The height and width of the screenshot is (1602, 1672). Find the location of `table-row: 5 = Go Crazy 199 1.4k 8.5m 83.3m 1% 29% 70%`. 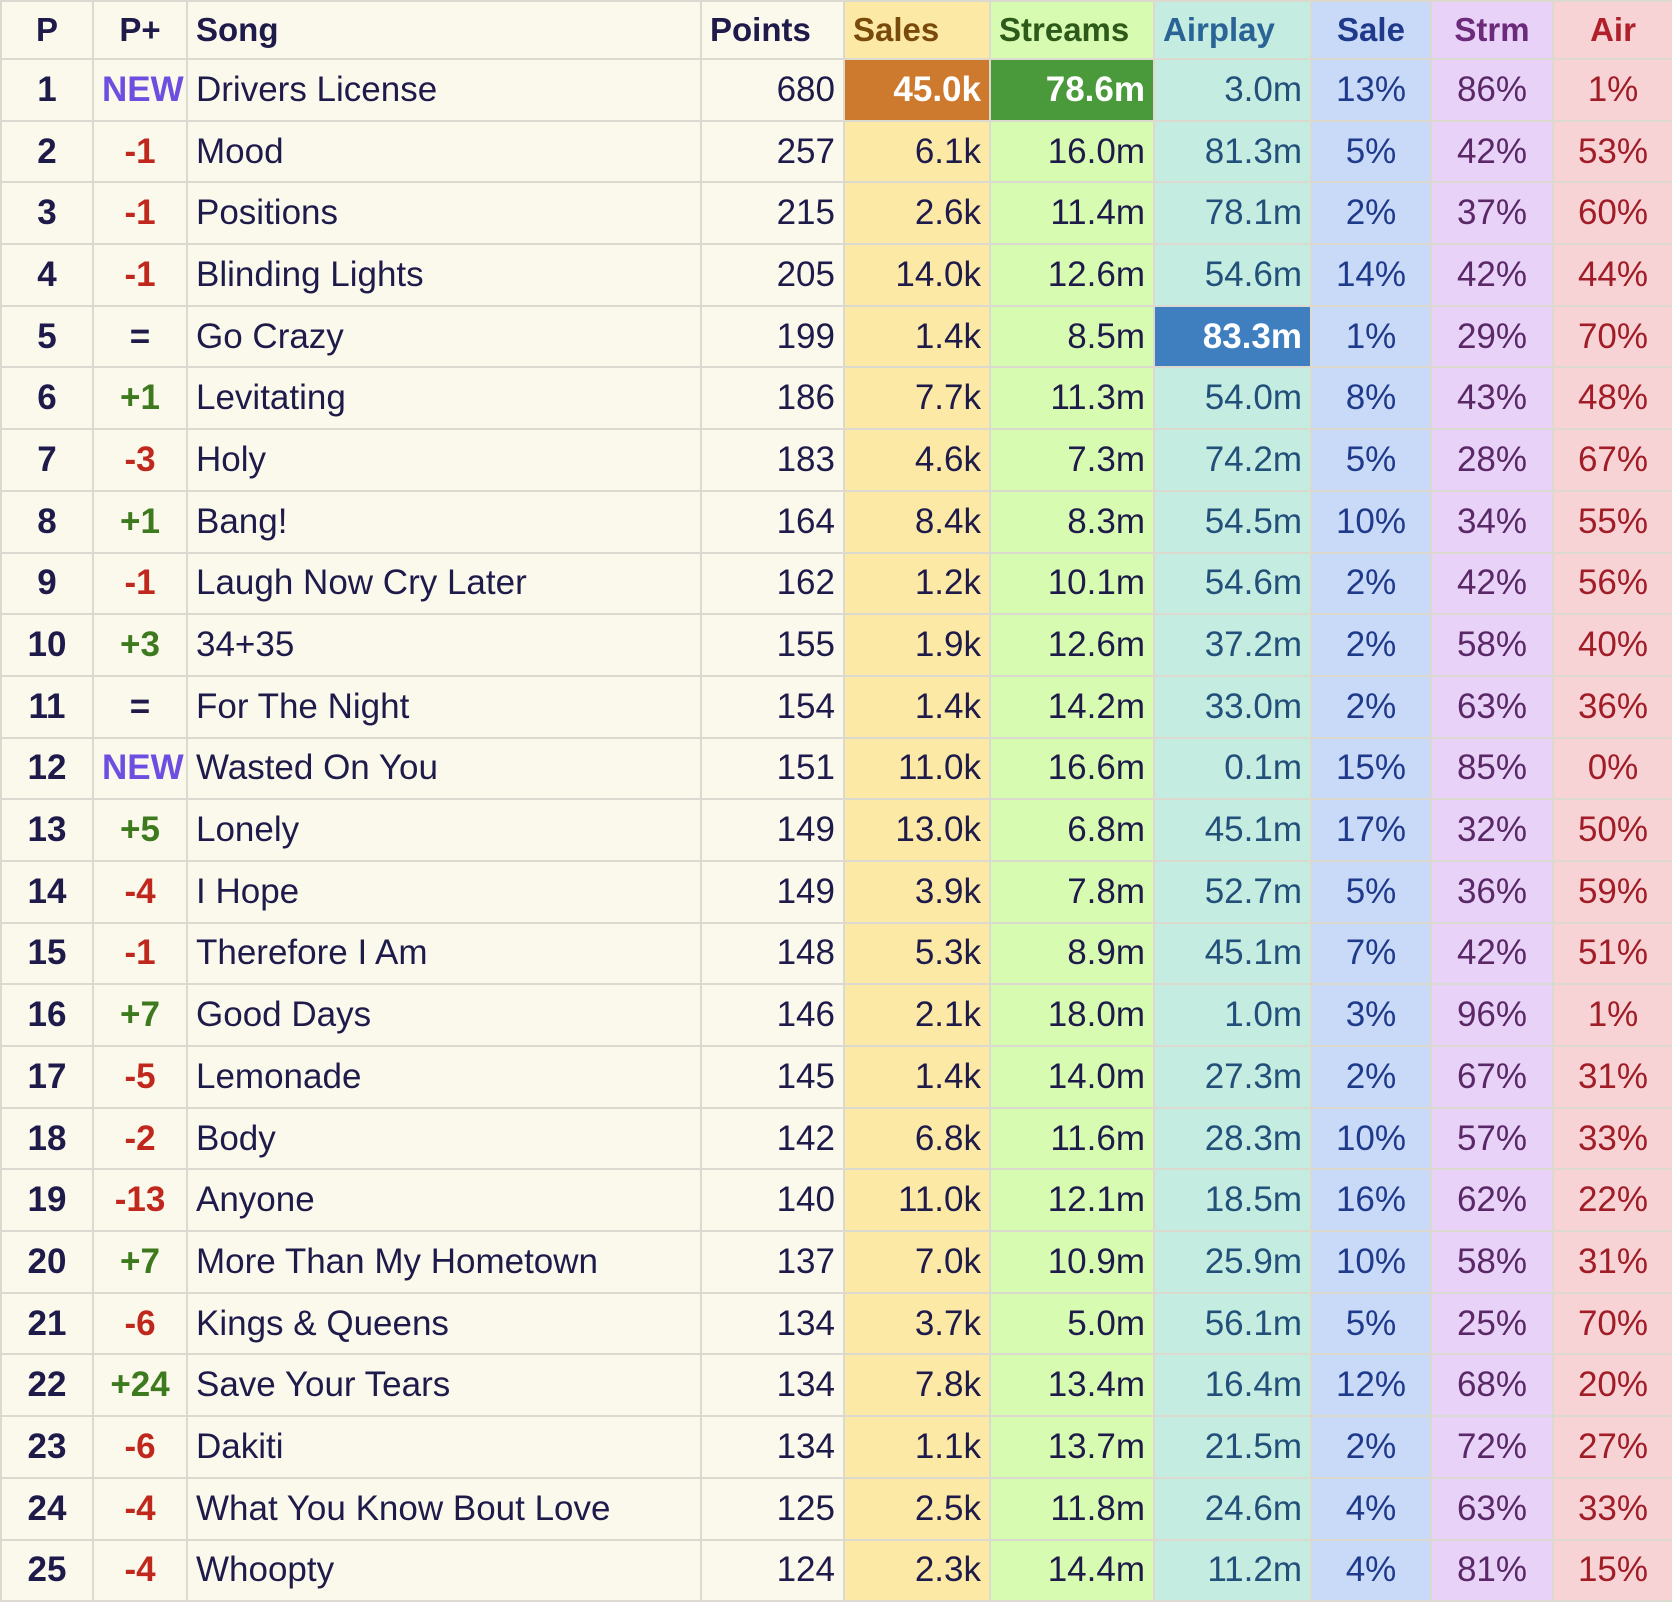

table-row: 5 = Go Crazy 199 1.4k 8.5m 83.3m 1% 29% 70% is located at coordinates (836, 336).